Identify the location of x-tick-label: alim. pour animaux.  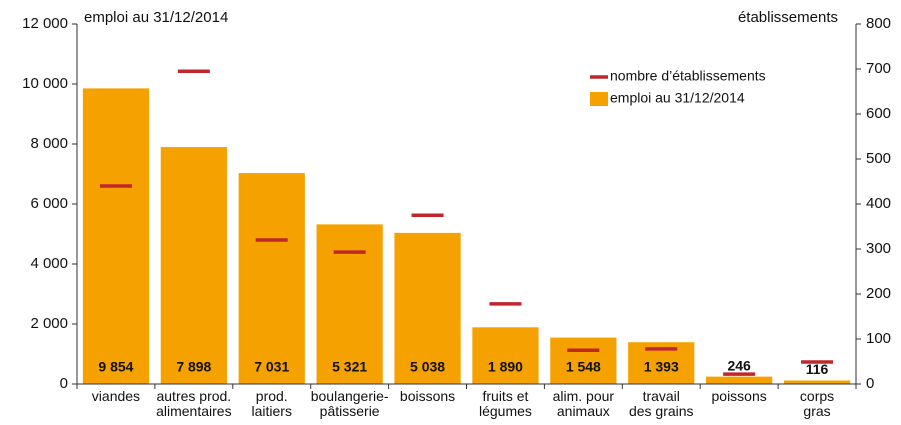
(583, 403).